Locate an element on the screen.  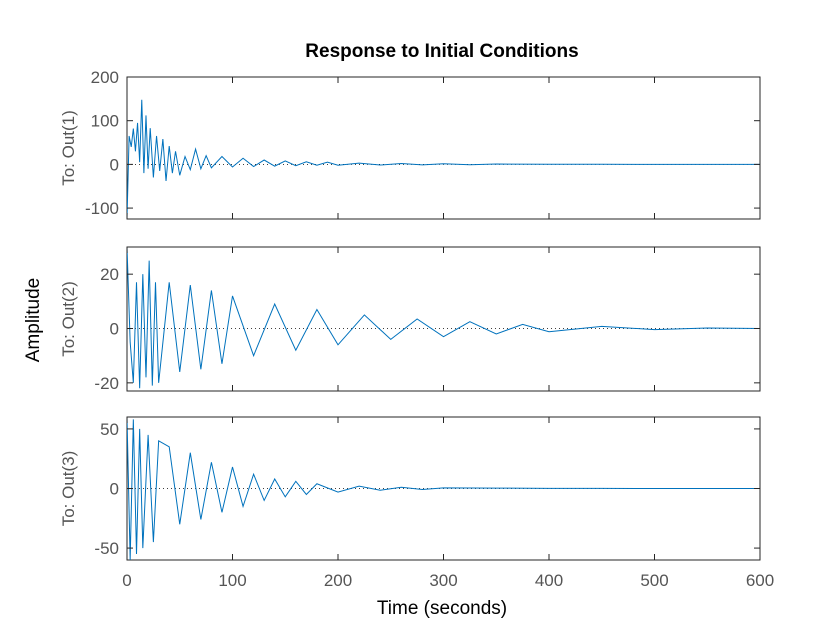
subplot-y-label: To: Out(2) is located at coordinates (68, 319).